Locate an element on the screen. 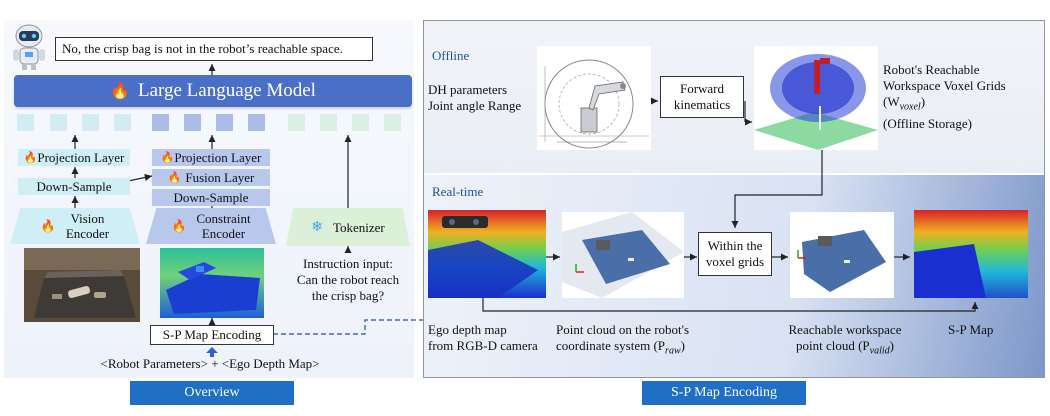  tokenizer-block: ❄ Tokenizer is located at coordinates (348, 227).